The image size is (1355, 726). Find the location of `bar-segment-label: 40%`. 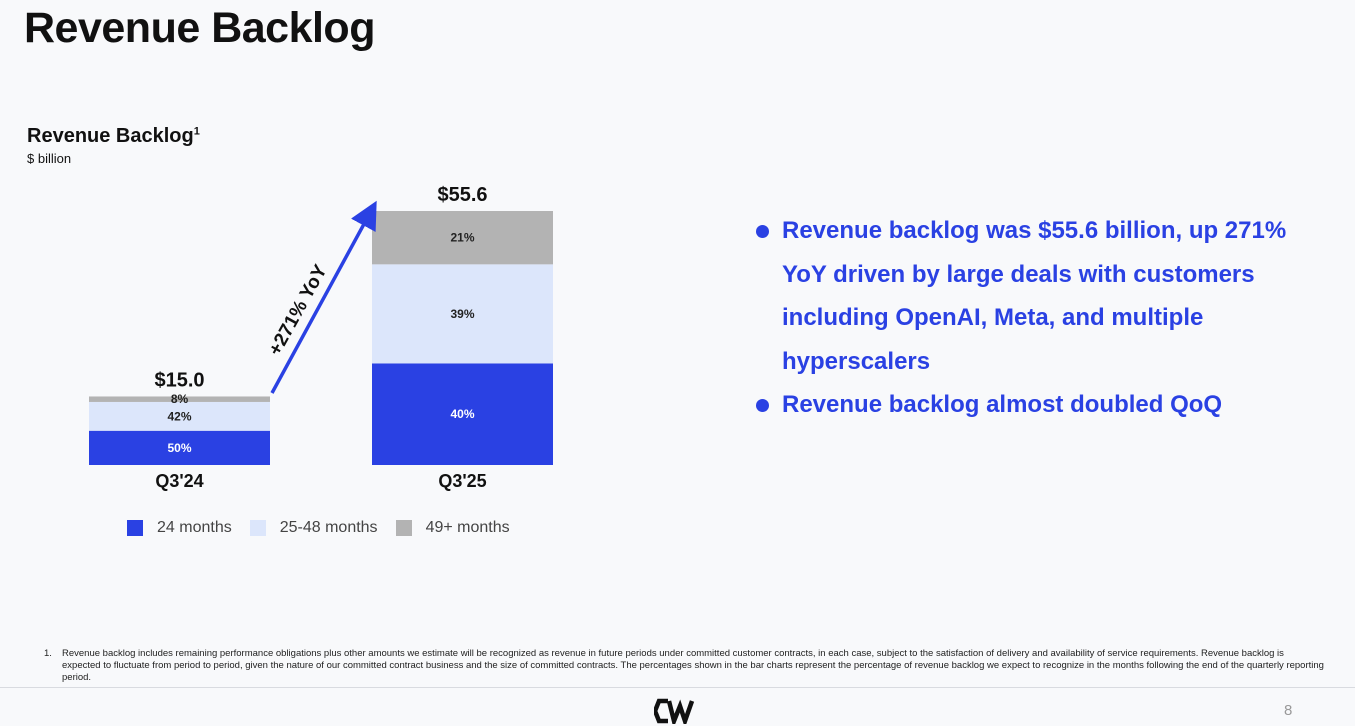

bar-segment-label: 40% is located at coordinates (462, 414).